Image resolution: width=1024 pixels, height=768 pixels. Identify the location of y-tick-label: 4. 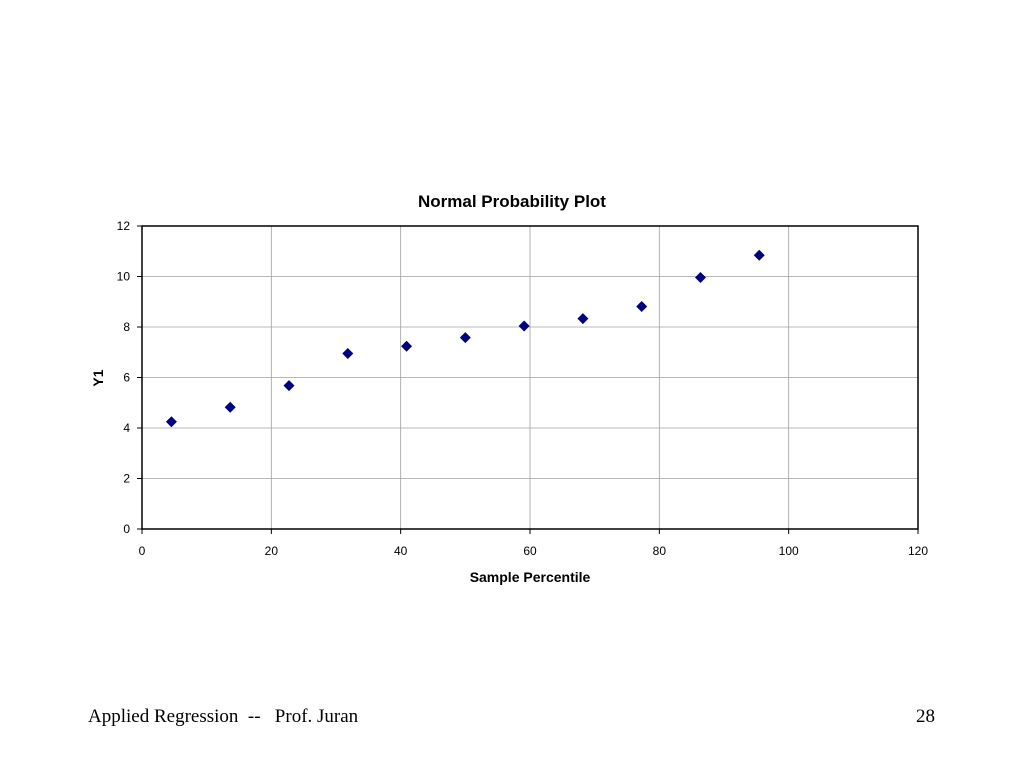
(126, 428).